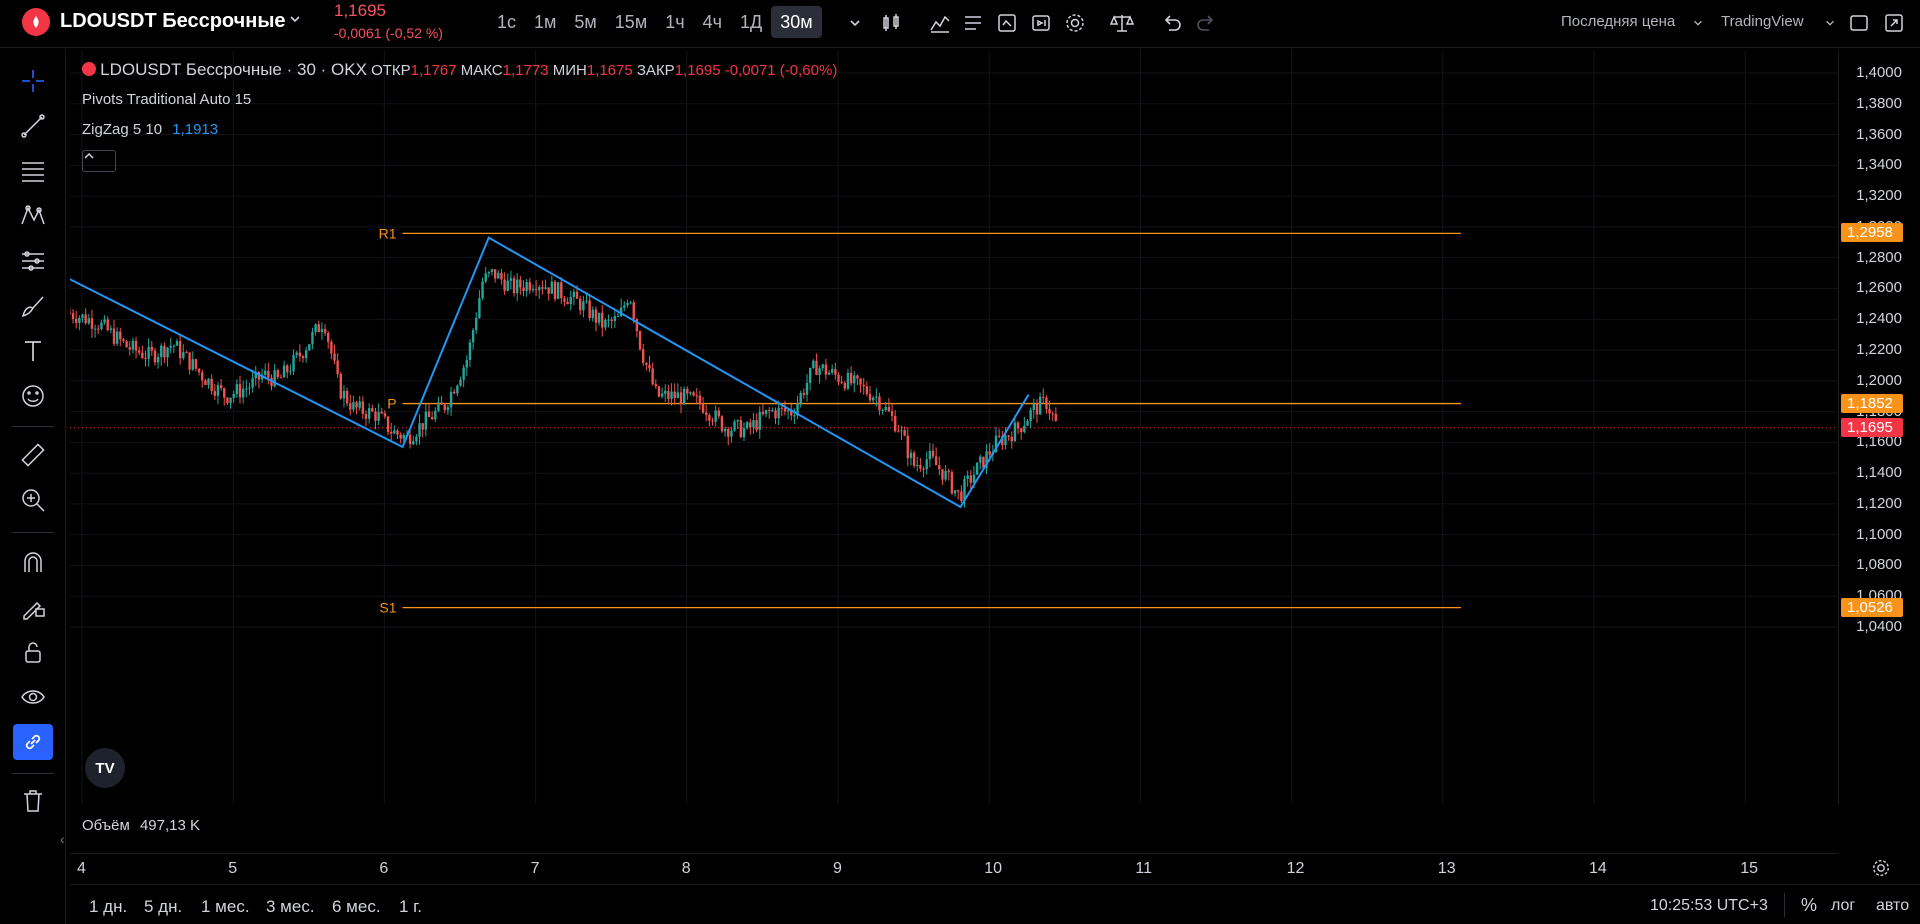 The height and width of the screenshot is (924, 1920). What do you see at coordinates (712, 22) in the screenshot?
I see `interval-4h: 4ч` at bounding box center [712, 22].